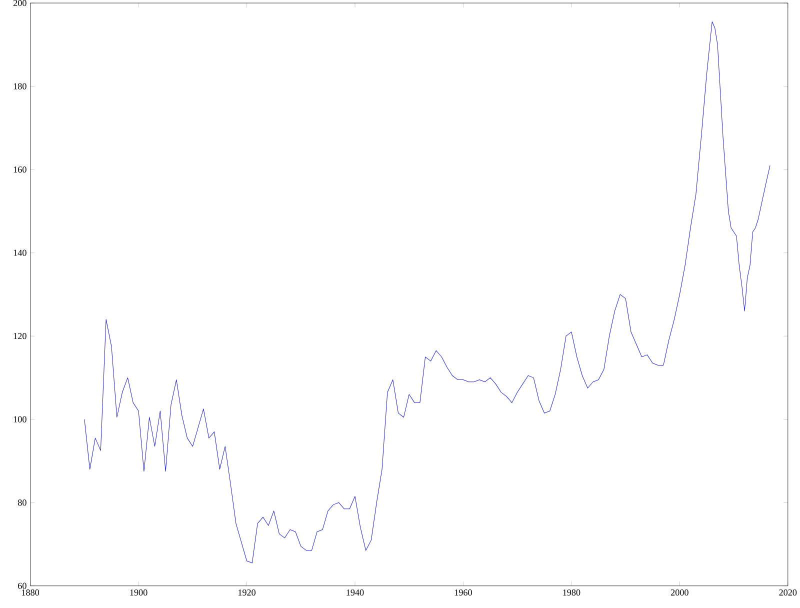 The height and width of the screenshot is (608, 800). What do you see at coordinates (19, 3) in the screenshot?
I see `y-tick-label: 200` at bounding box center [19, 3].